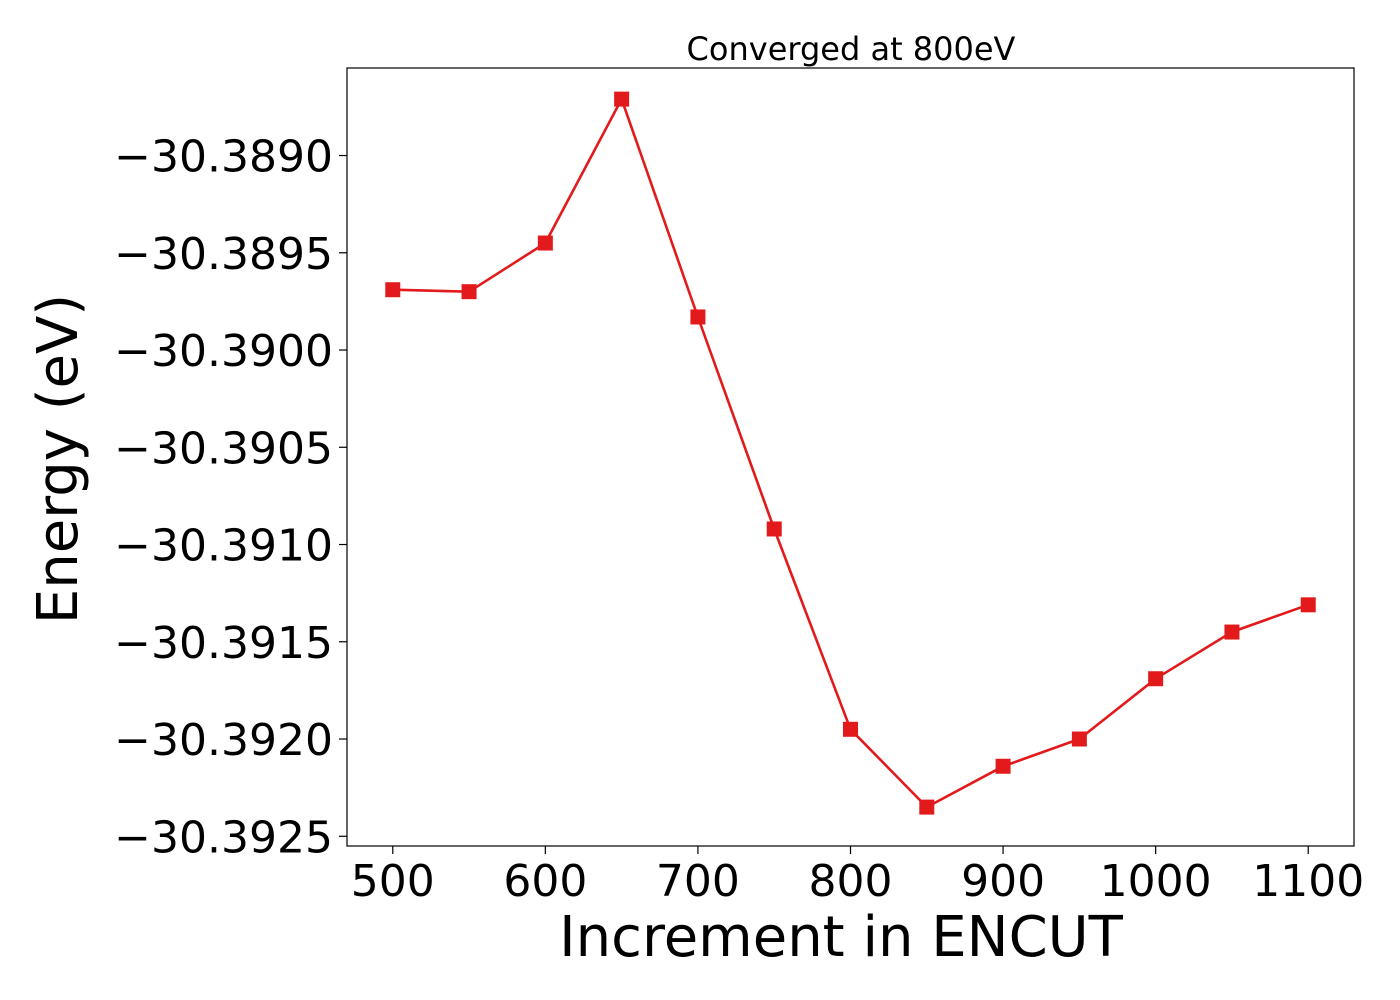 This screenshot has height=1000, width=1400. I want to click on y-tick-label: −30.3895, so click(223, 254).